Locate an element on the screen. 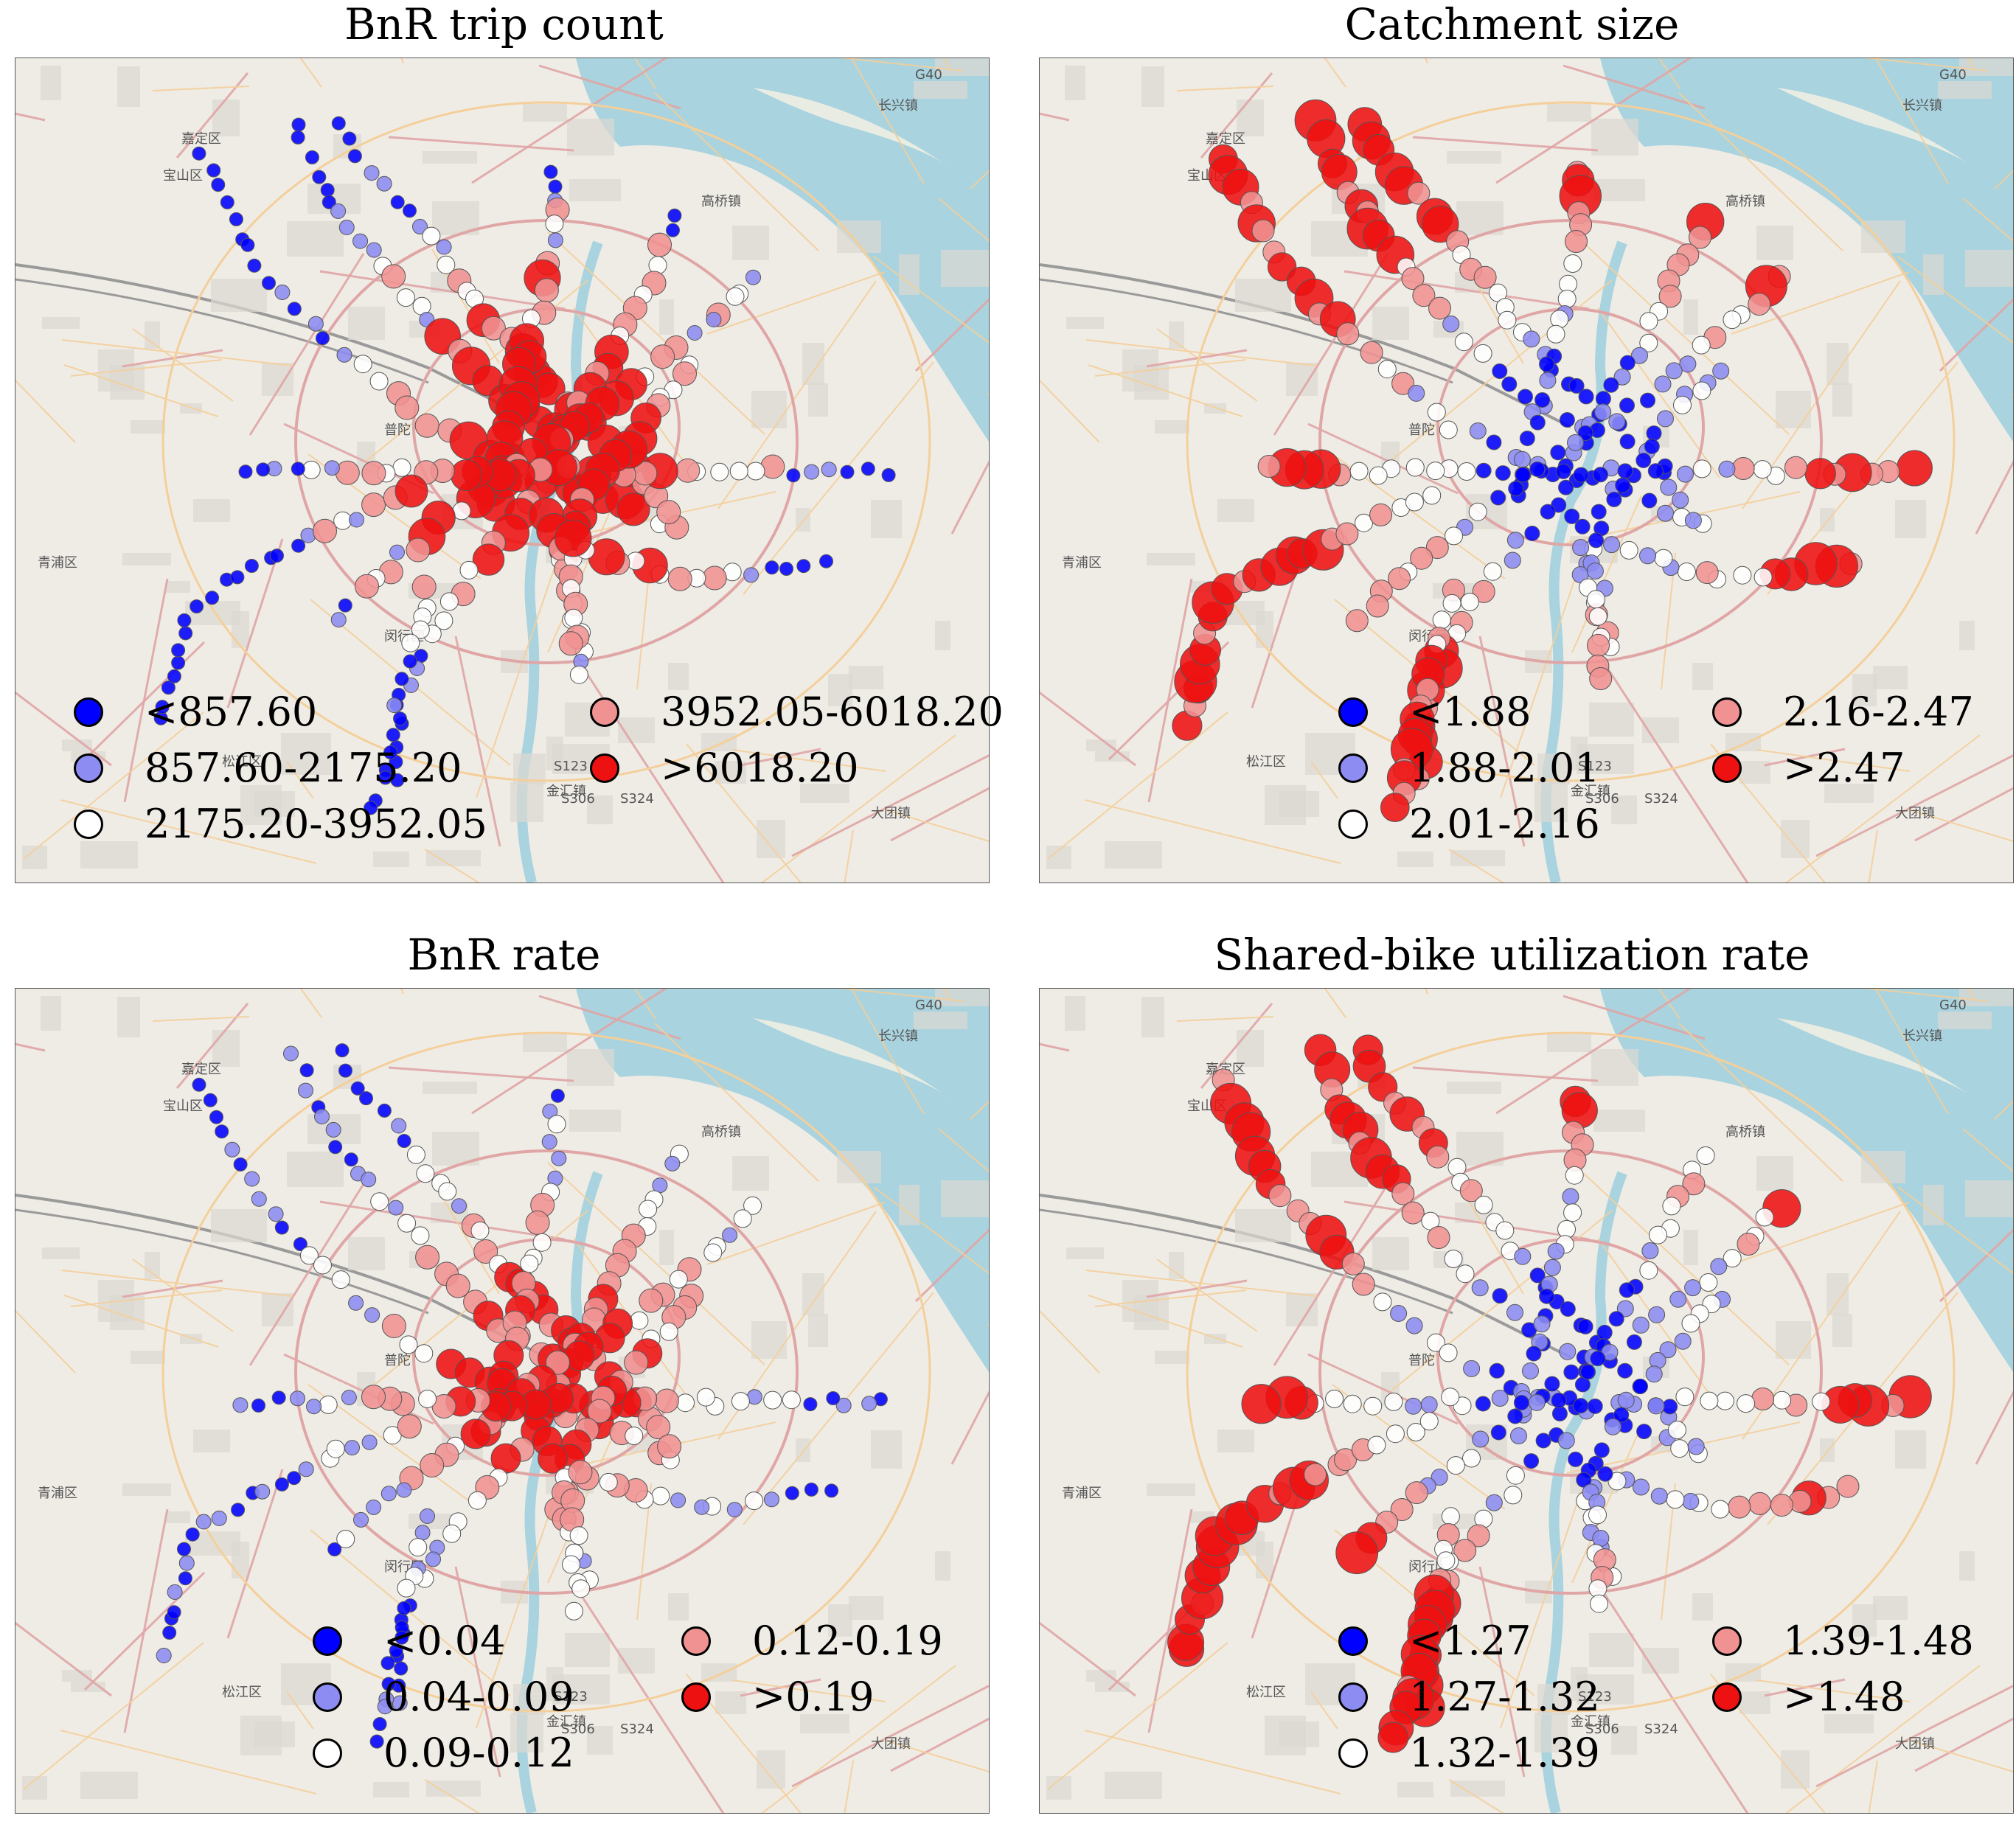 The width and height of the screenshot is (2016, 1824). legend-item-5: >2.47 is located at coordinates (1808, 768).